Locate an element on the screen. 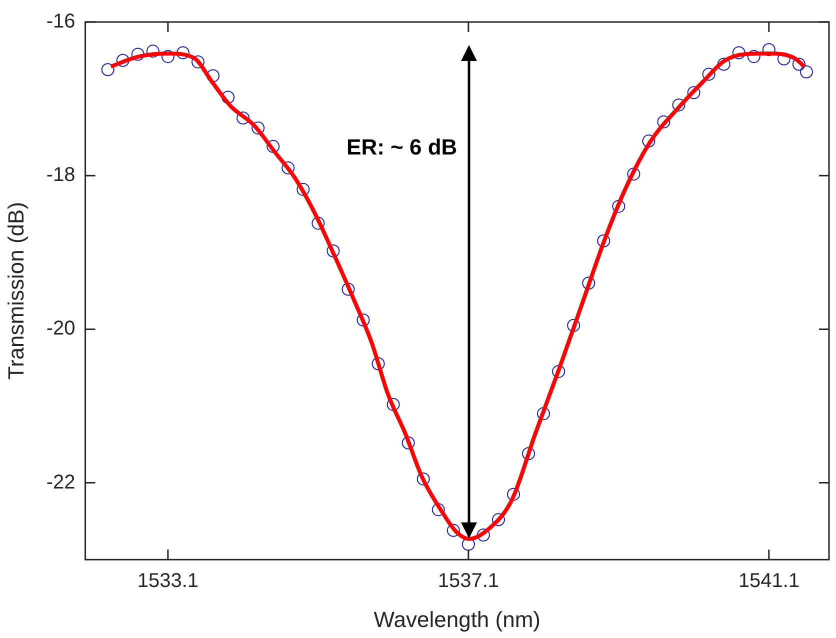 Image resolution: width=836 pixels, height=638 pixels. x-tick-label: 1541.1 is located at coordinates (769, 581).